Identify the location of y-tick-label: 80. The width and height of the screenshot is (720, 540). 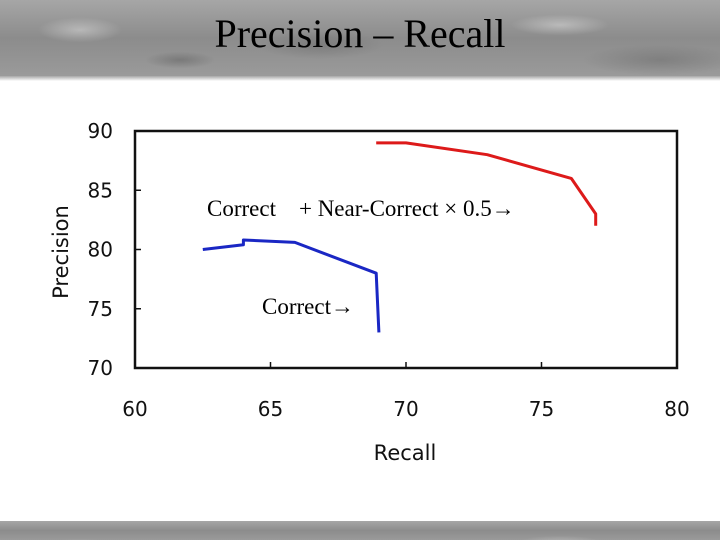
(100, 250).